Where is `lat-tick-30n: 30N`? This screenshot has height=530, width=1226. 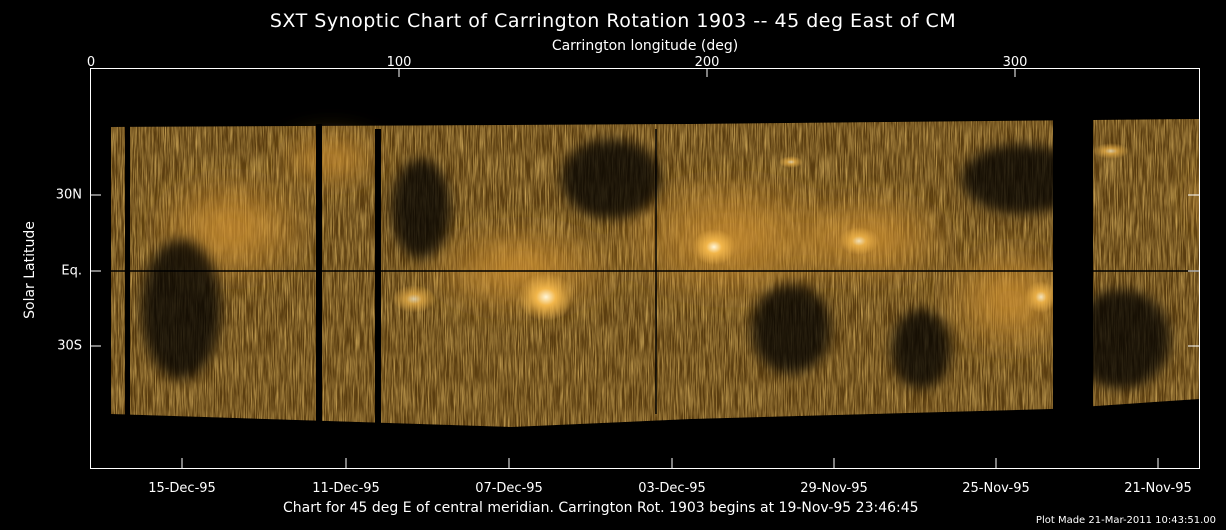 lat-tick-30n: 30N is located at coordinates (68, 195).